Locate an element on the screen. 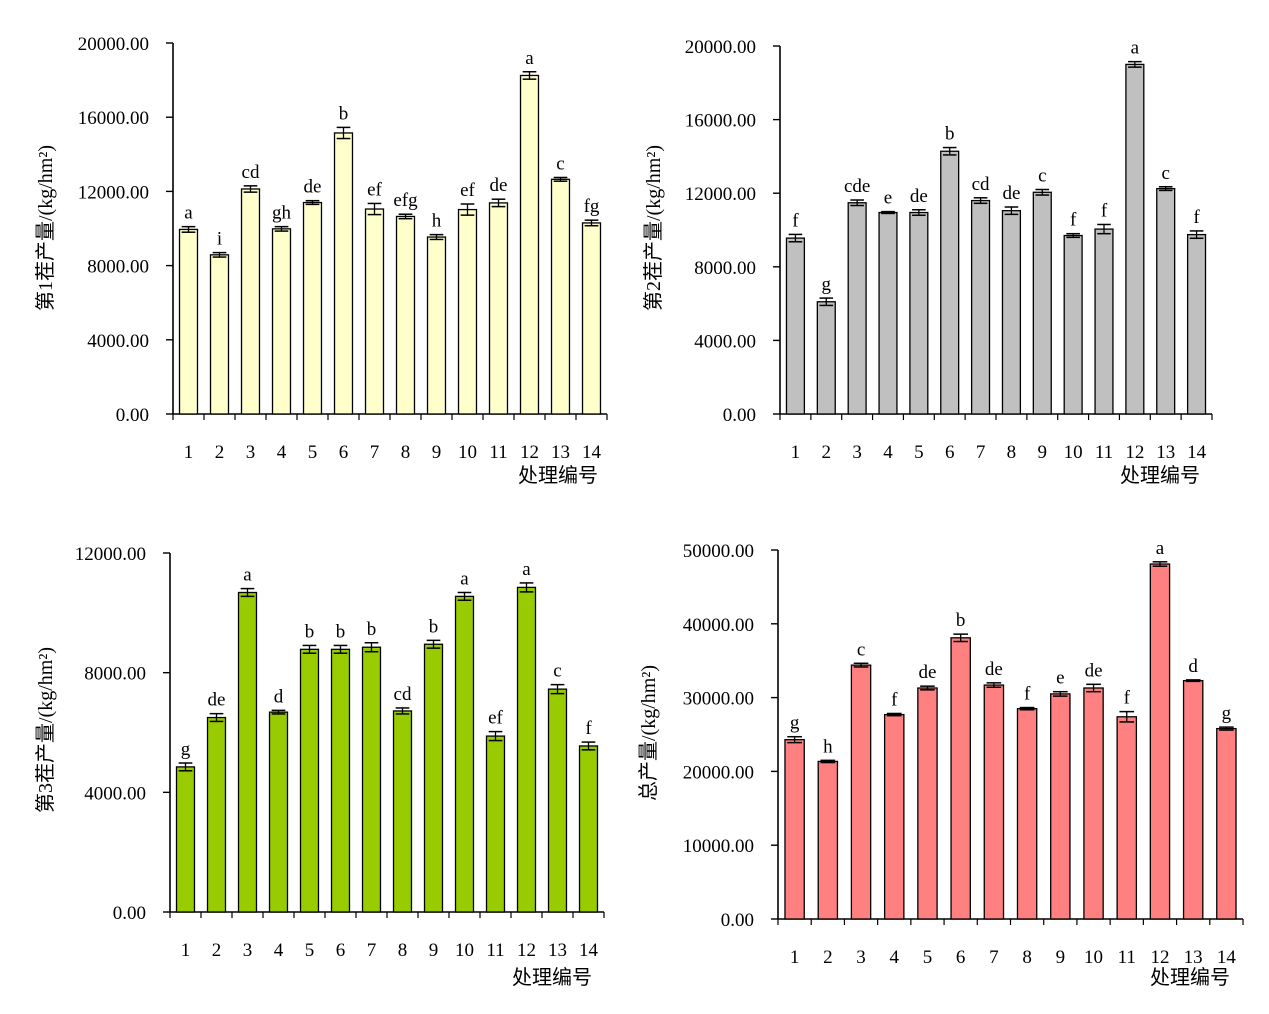  x-tick-label: 4 is located at coordinates (282, 452).